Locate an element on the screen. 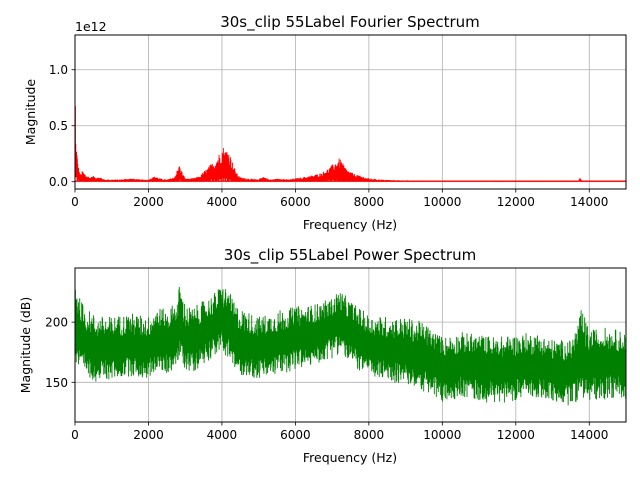  fourier-xtick-label: 6000 is located at coordinates (295, 202).